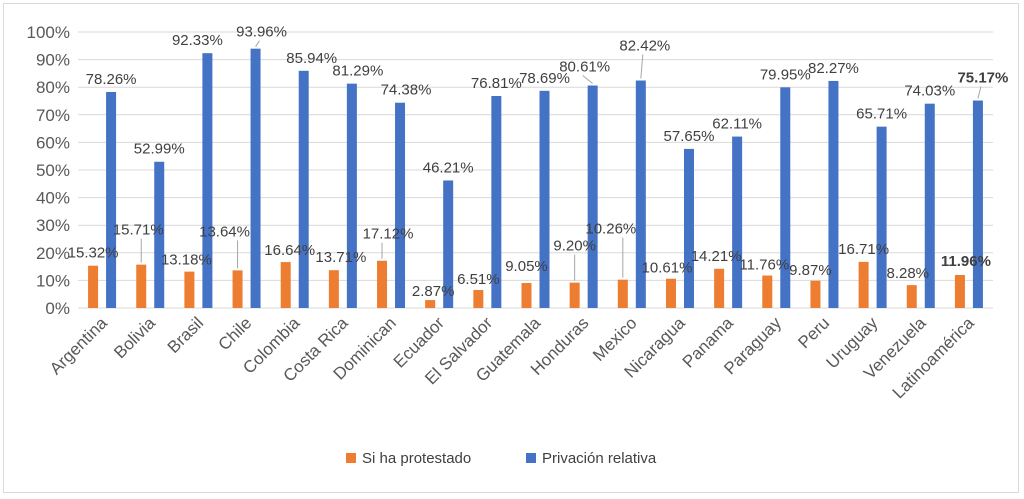 This screenshot has height=499, width=1024. Describe the element at coordinates (737, 124) in the screenshot. I see `data-label-privacion-relativa: 62.11%` at that location.